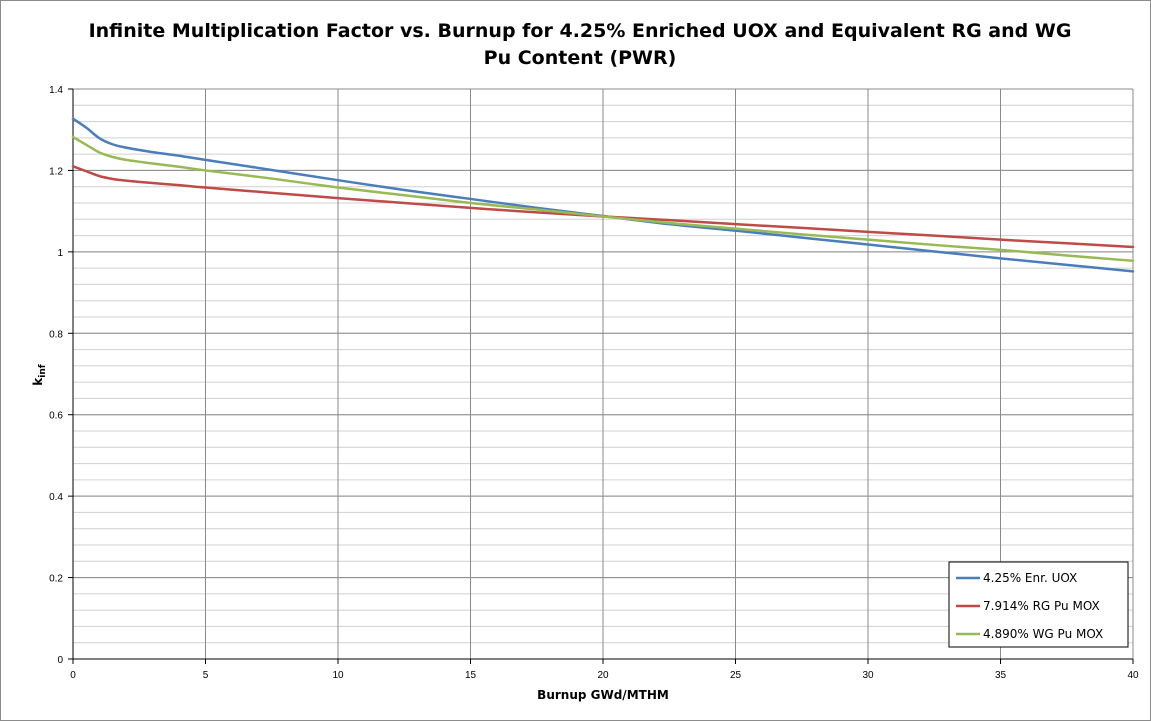 This screenshot has width=1151, height=721. Describe the element at coordinates (56, 171) in the screenshot. I see `y-tick-label: 1.2` at that location.